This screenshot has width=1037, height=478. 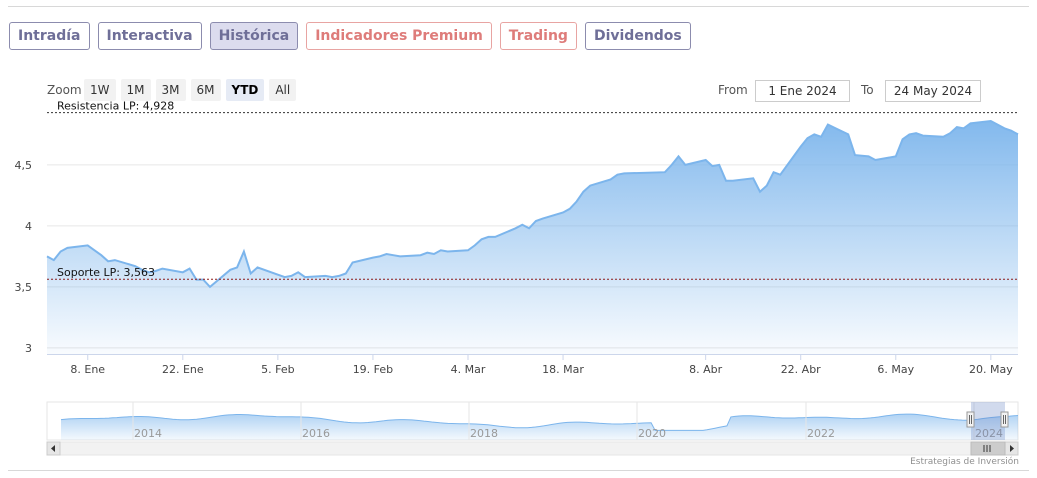 What do you see at coordinates (245, 90) in the screenshot?
I see `zoom-ytd-button: YTD` at bounding box center [245, 90].